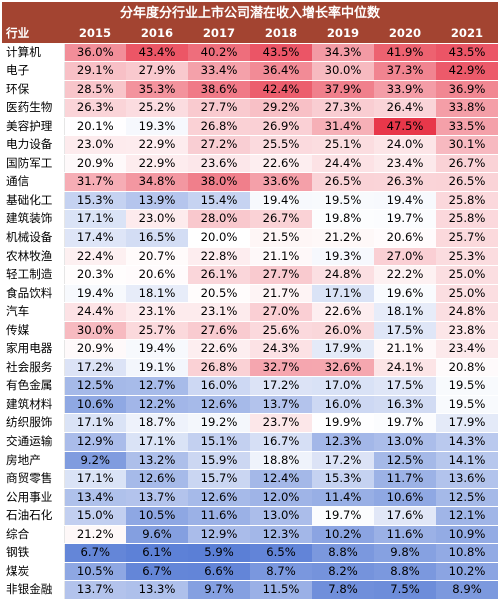  I want to click on heatmap-cell: 21.7%, so click(281, 294).